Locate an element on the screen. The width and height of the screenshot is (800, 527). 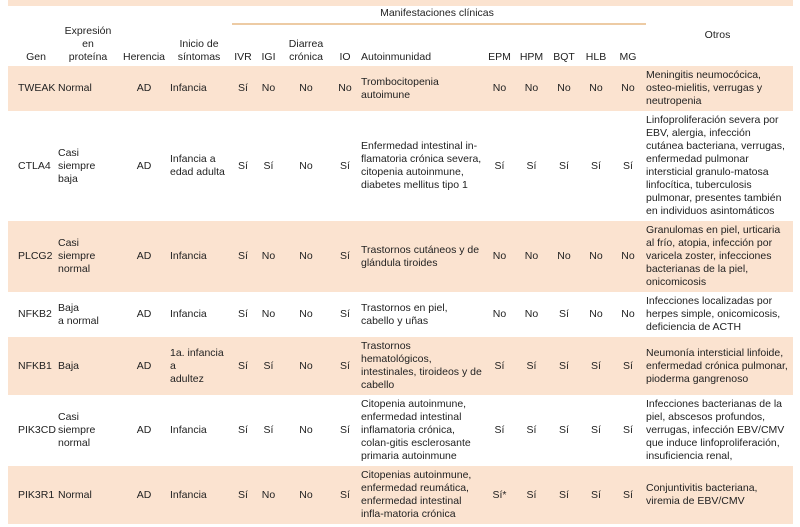
column-header-otros: Otros is located at coordinates (717, 35).